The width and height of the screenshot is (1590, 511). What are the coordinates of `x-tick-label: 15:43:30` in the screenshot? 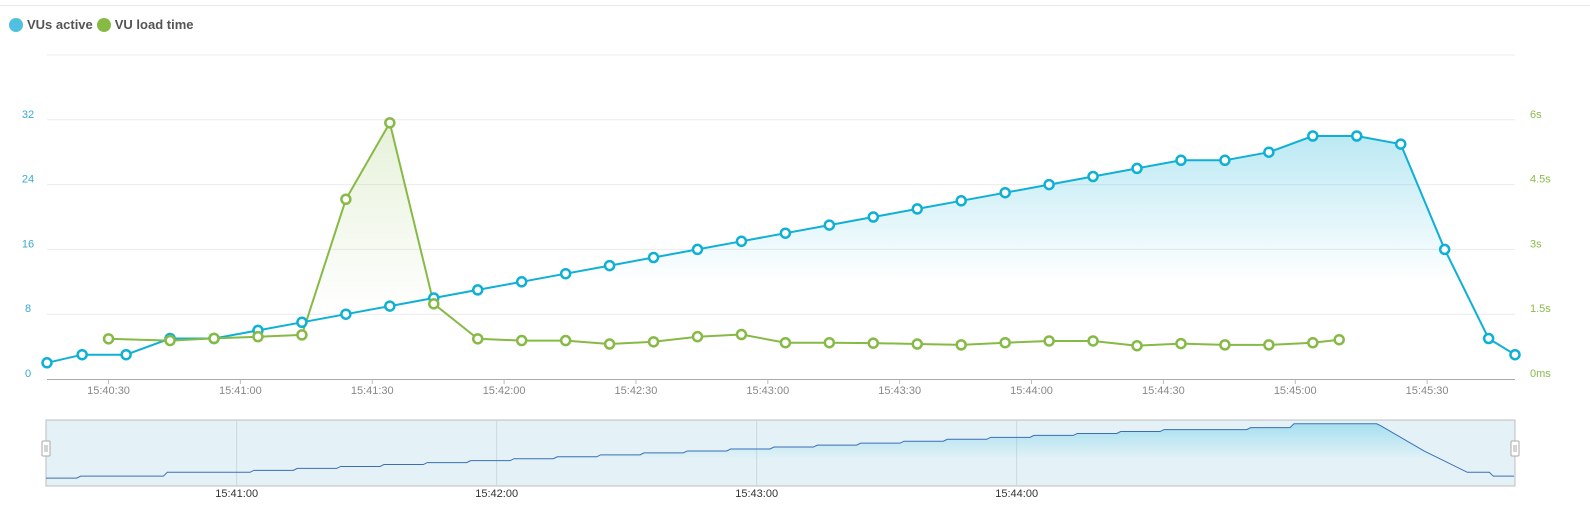 It's located at (899, 391).